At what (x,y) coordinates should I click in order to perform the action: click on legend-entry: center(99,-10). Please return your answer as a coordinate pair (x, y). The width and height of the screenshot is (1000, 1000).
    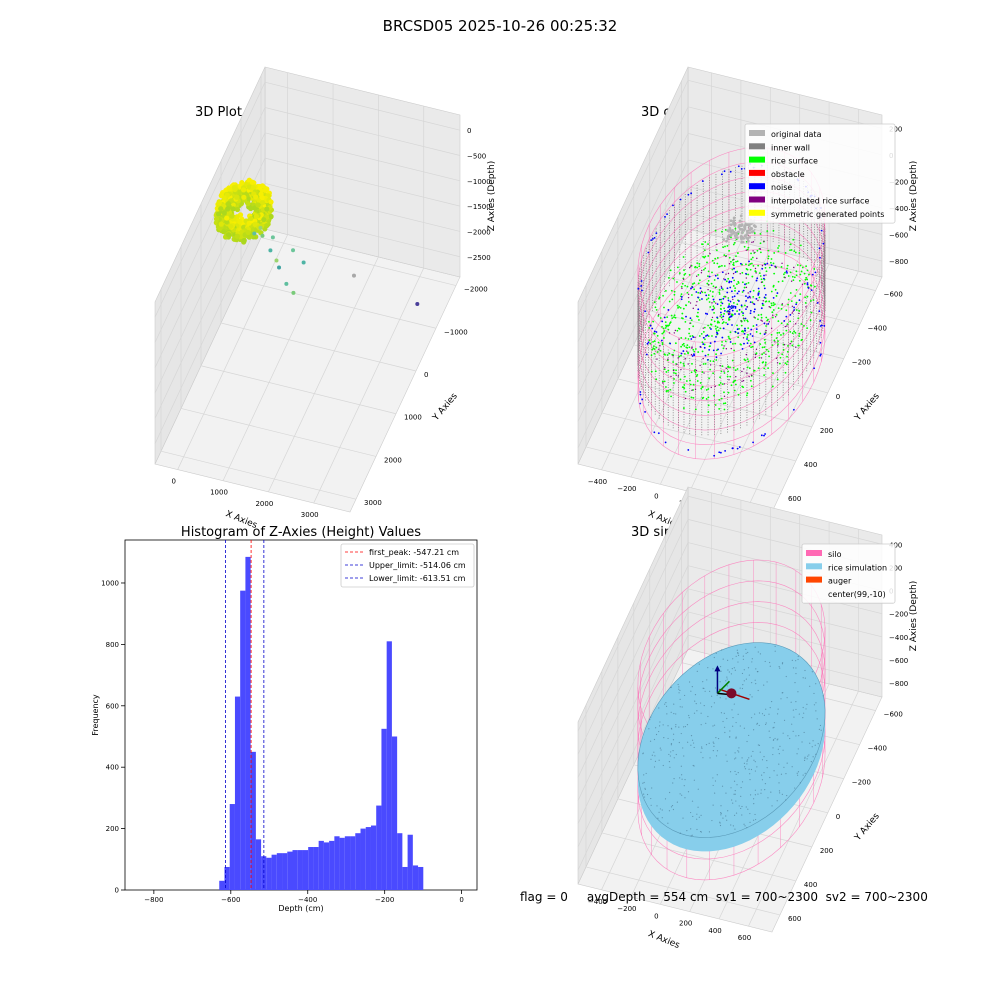
    Looking at the image, I should click on (857, 594).